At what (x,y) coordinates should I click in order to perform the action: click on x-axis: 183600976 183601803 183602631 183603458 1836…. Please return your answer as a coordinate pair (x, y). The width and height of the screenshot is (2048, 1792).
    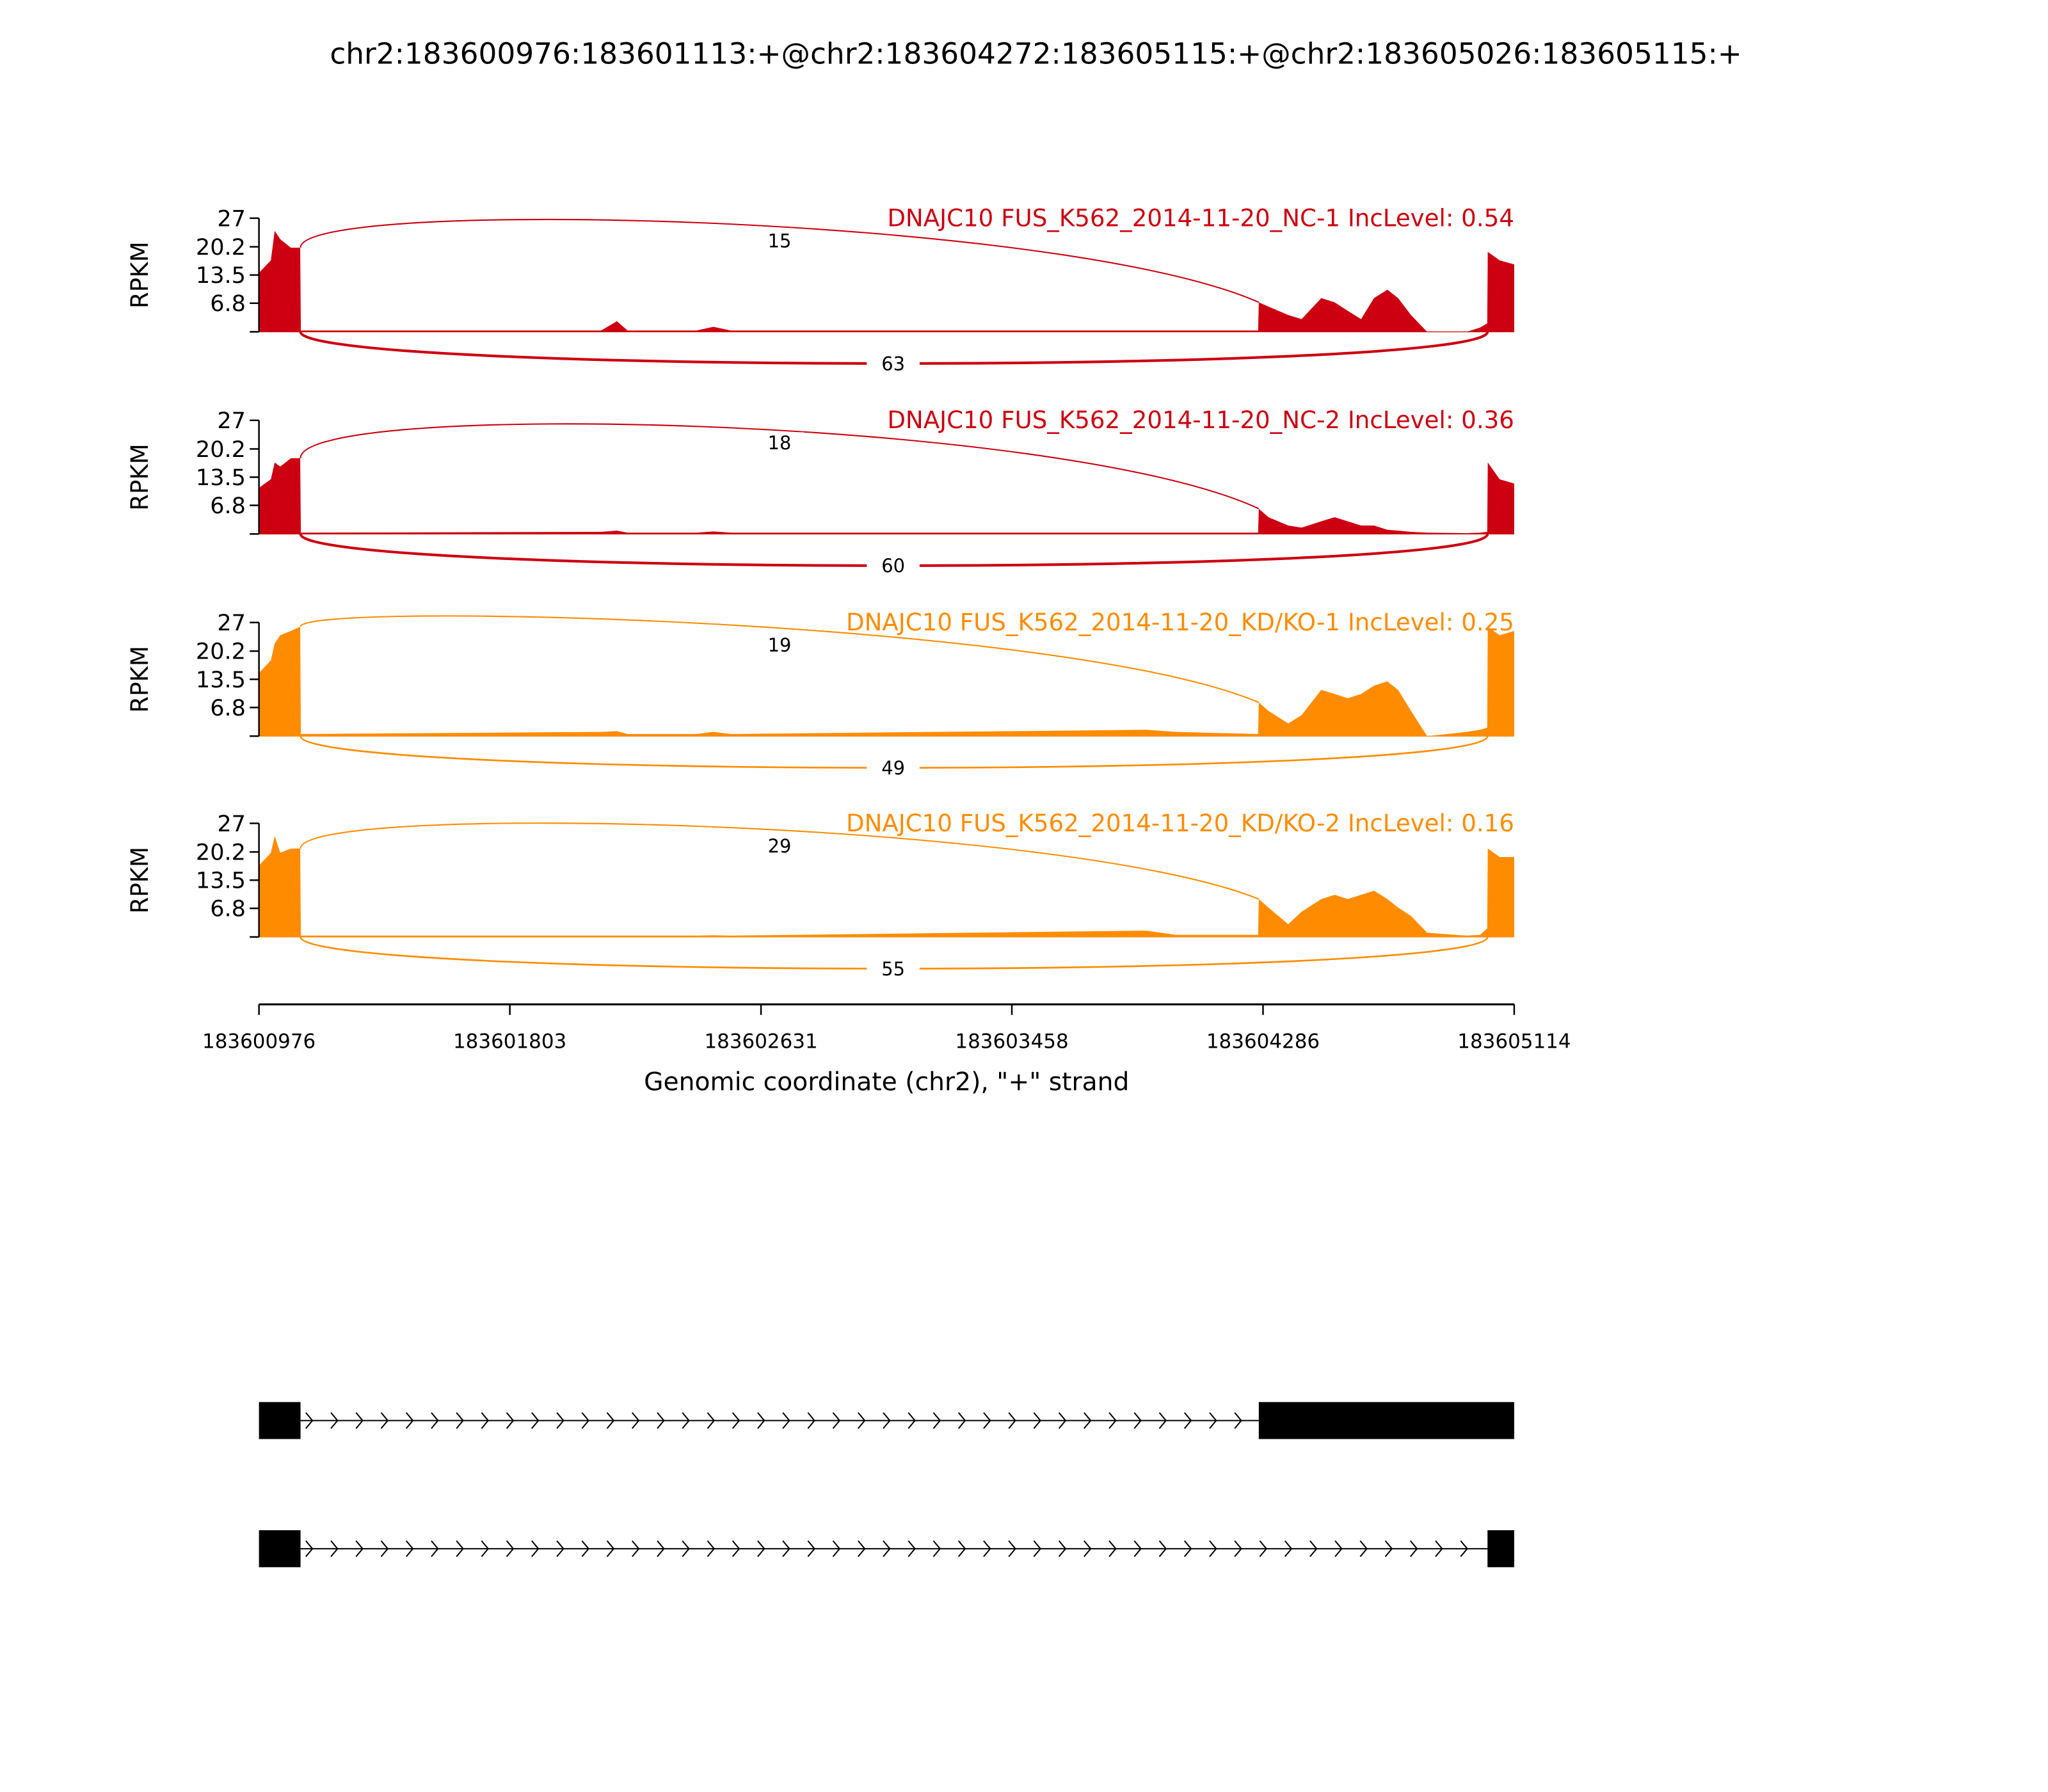
    Looking at the image, I should click on (886, 1028).